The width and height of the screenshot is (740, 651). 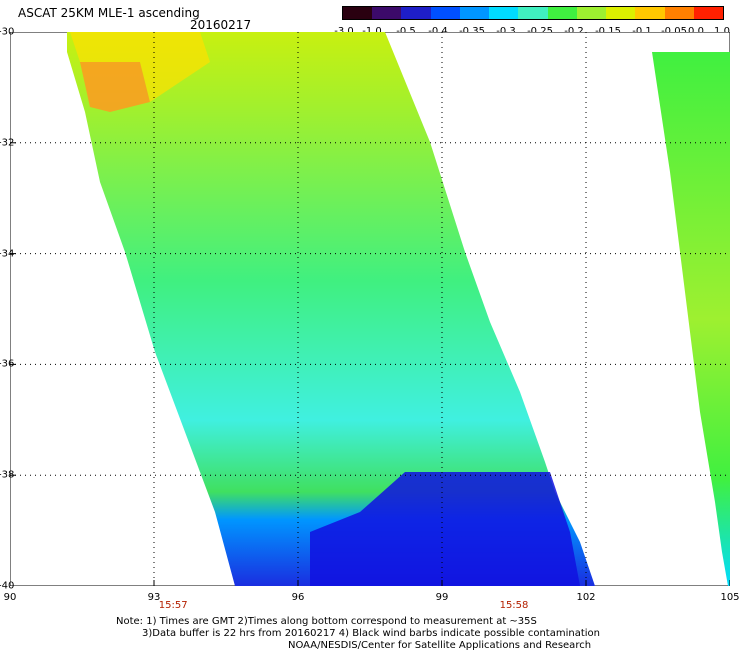 I want to click on latitude-label: -34, so click(x=7, y=254).